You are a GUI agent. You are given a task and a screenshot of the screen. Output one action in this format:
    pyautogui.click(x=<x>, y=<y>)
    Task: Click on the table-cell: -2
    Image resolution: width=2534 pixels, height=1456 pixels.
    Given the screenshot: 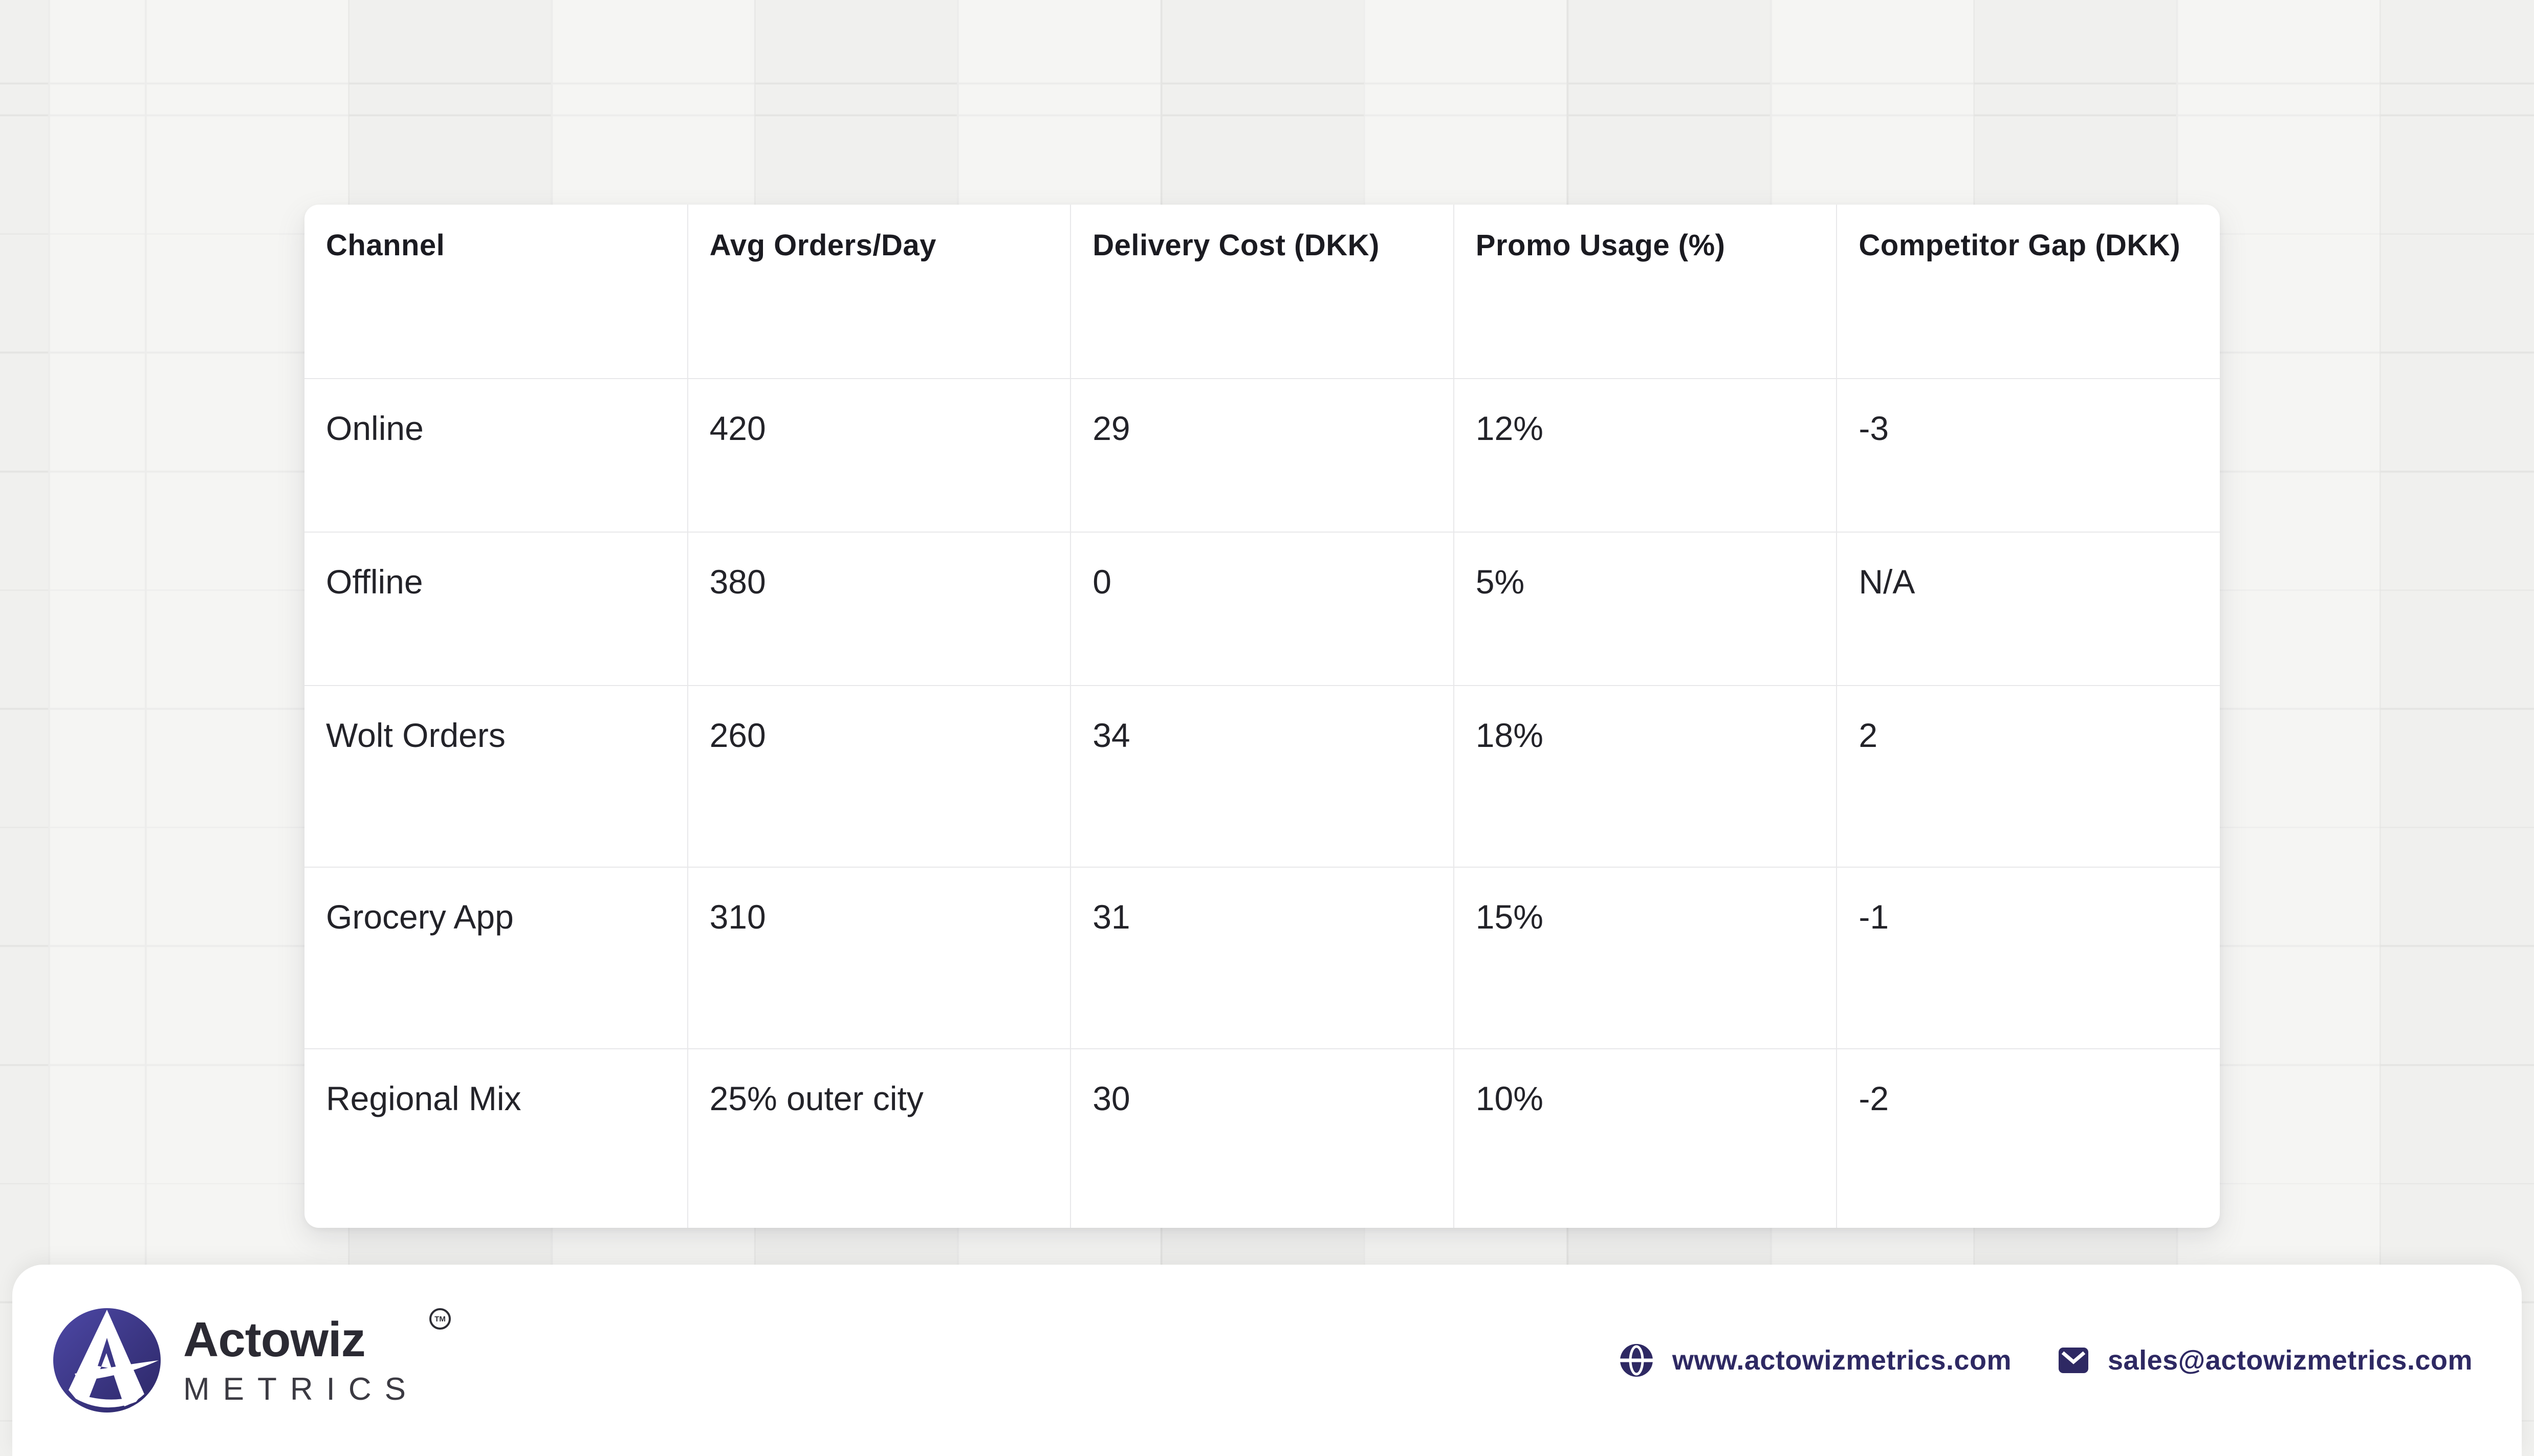 What is the action you would take?
    pyautogui.click(x=2028, y=1138)
    